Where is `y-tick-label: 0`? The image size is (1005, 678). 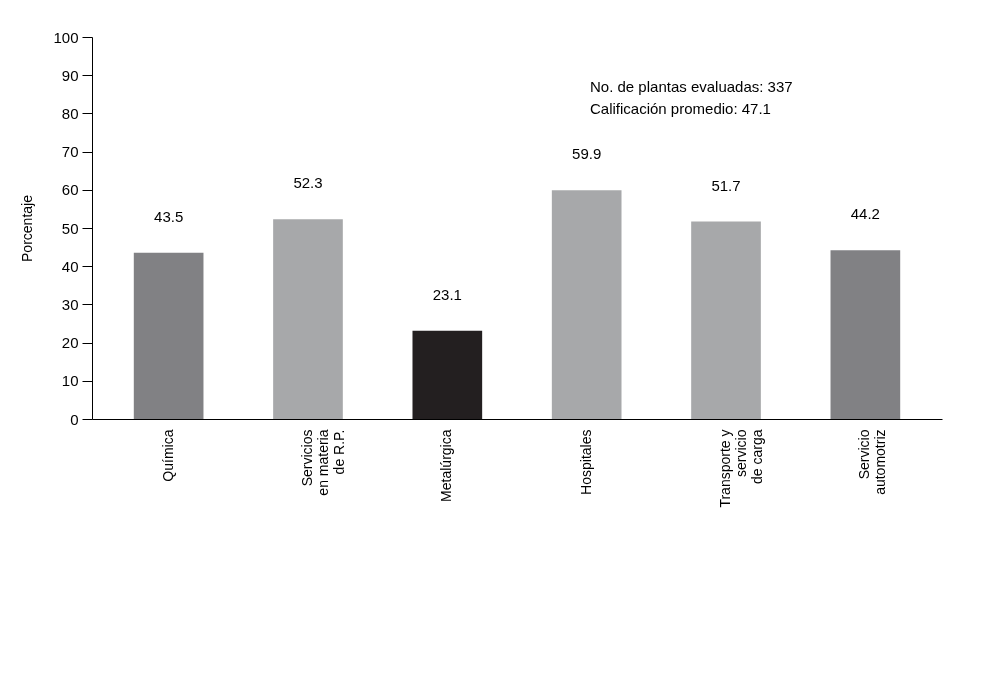
y-tick-label: 0 is located at coordinates (74, 419).